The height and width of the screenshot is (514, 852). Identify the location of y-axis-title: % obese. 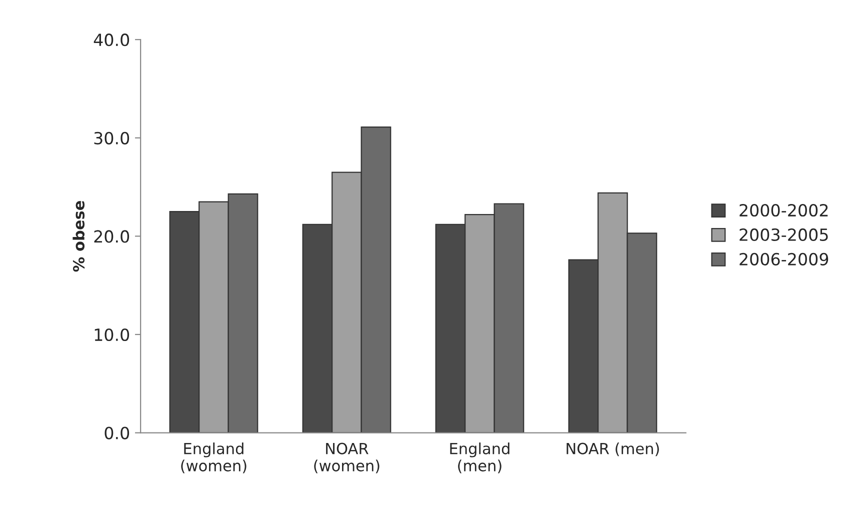
(78, 236).